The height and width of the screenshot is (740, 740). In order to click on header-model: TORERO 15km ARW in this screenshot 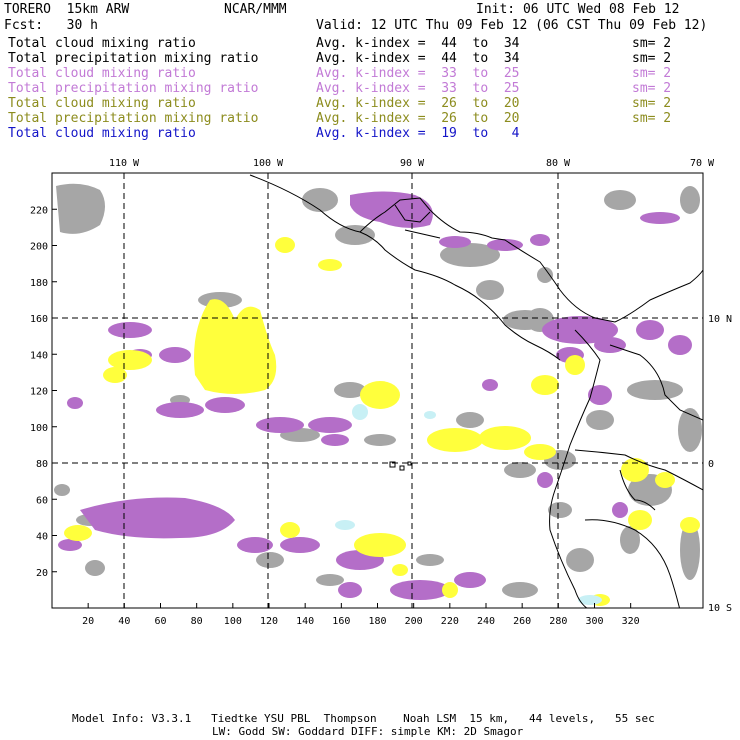, I will do `click(67, 9)`.